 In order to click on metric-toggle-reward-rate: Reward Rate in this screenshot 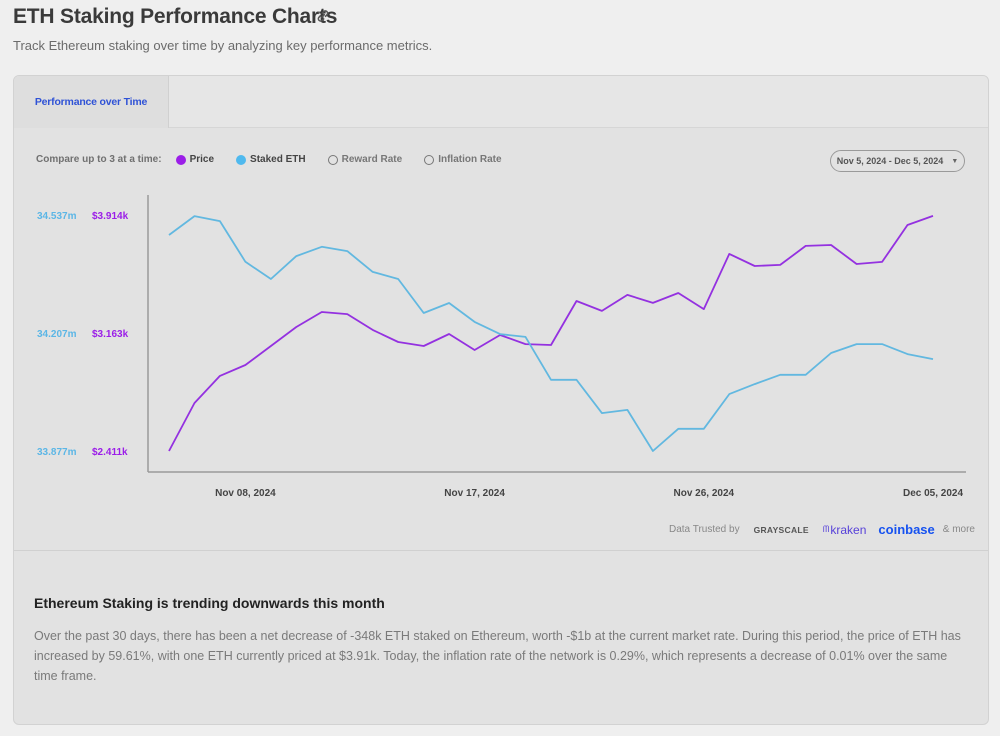, I will do `click(365, 159)`.